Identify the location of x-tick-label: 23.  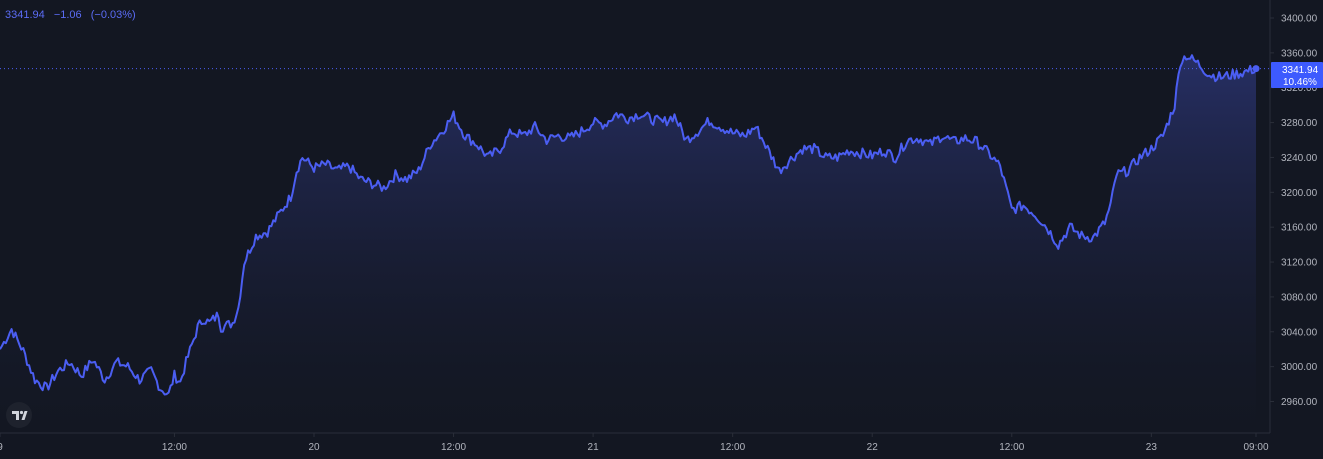
(1152, 447).